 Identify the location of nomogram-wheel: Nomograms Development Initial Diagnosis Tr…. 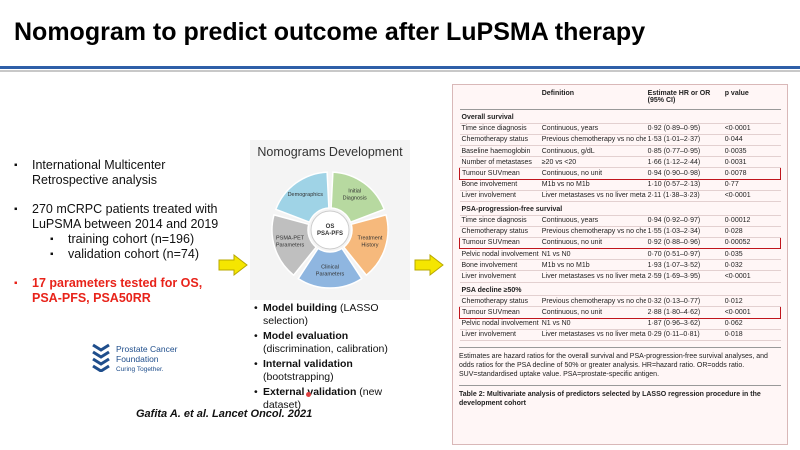
(330, 217).